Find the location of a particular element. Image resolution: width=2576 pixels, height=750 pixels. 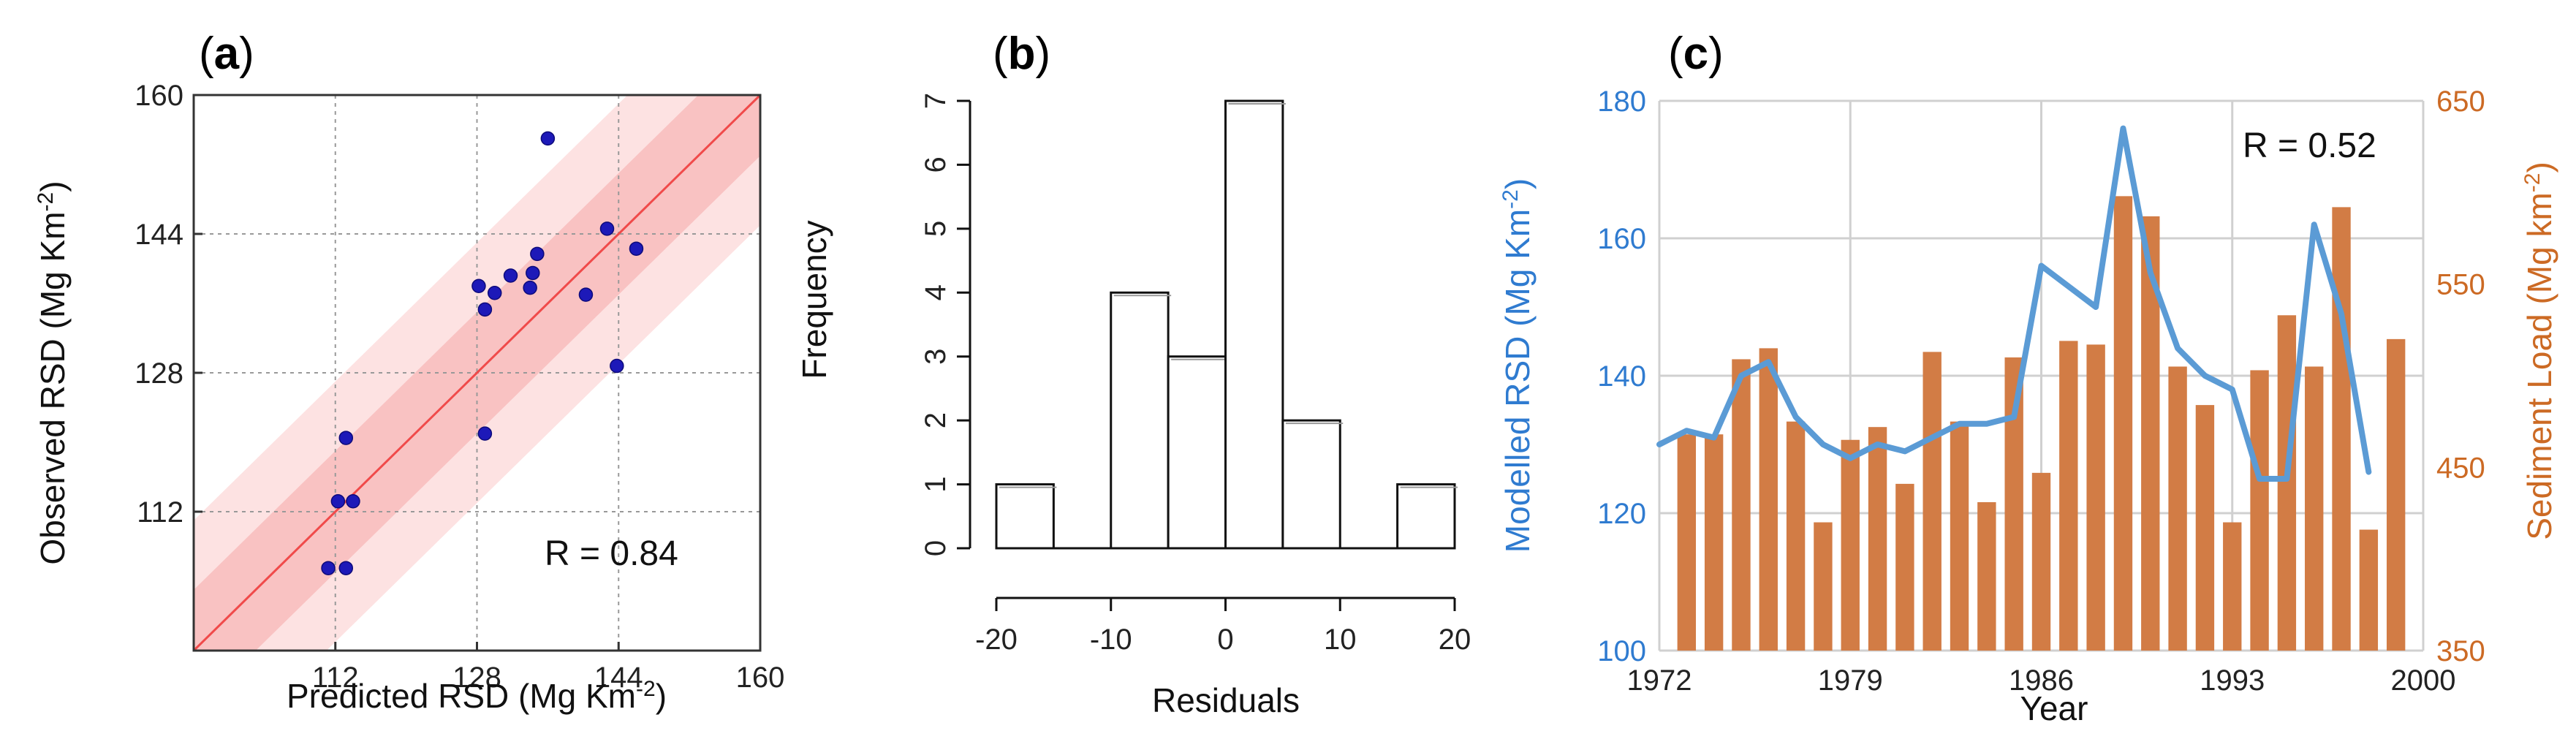

panel-c-left-ylabel: Modelled RSD (Mg Km-2) is located at coordinates (1518, 365).